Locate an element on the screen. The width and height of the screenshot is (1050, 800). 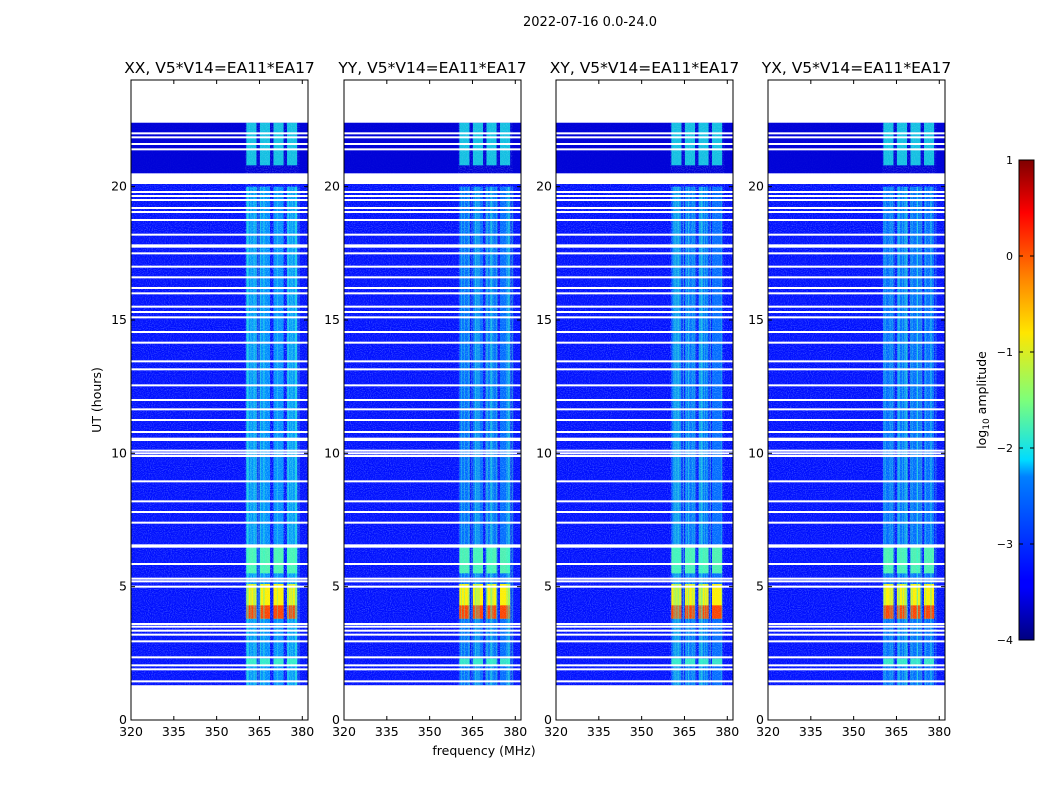
y-tick-label: 0 is located at coordinates (760, 719).